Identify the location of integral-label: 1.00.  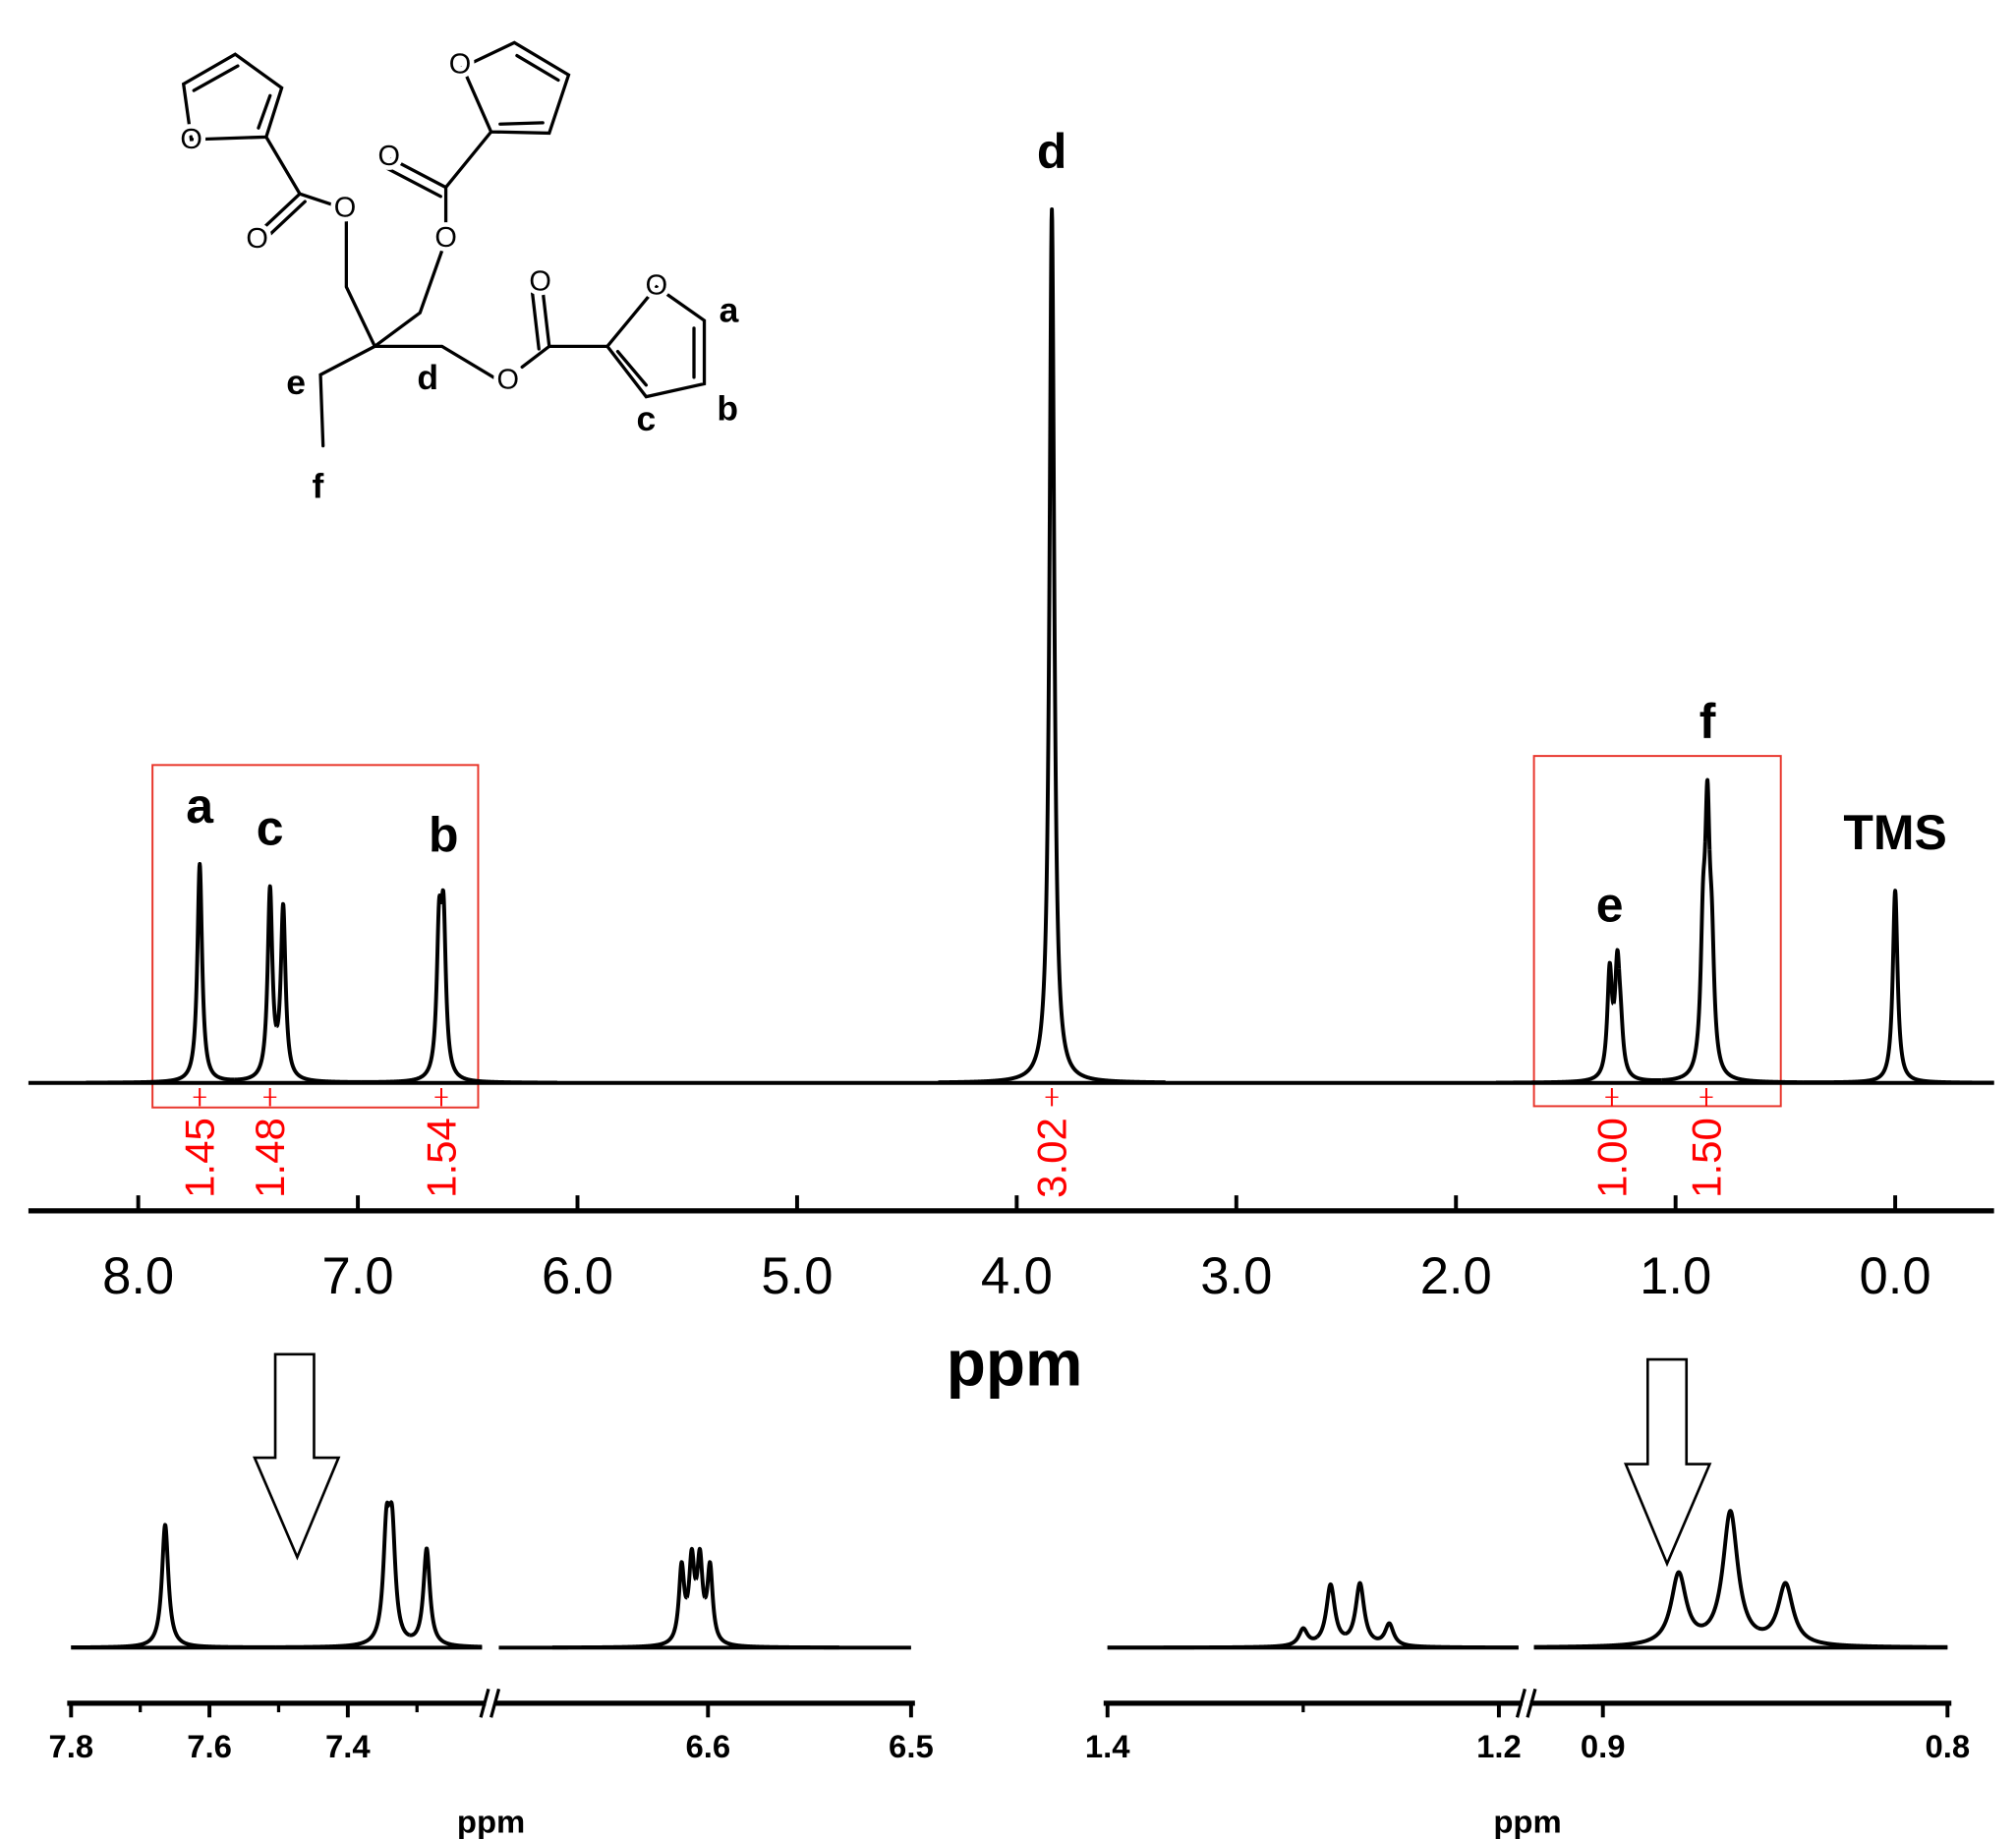
(1611, 1158).